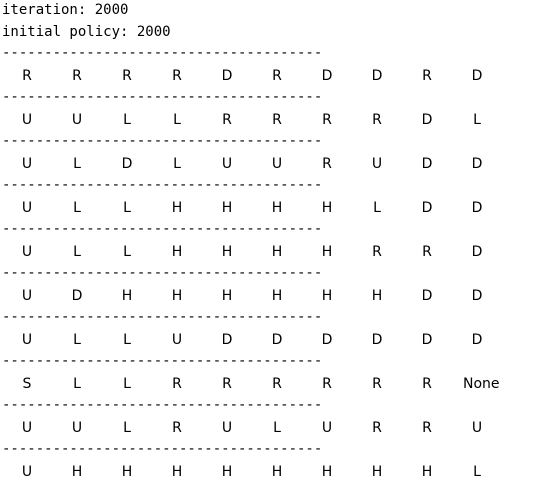 The width and height of the screenshot is (535, 488). Describe the element at coordinates (267, 384) in the screenshot. I see `grid-row: S L L R R R R R R None` at that location.